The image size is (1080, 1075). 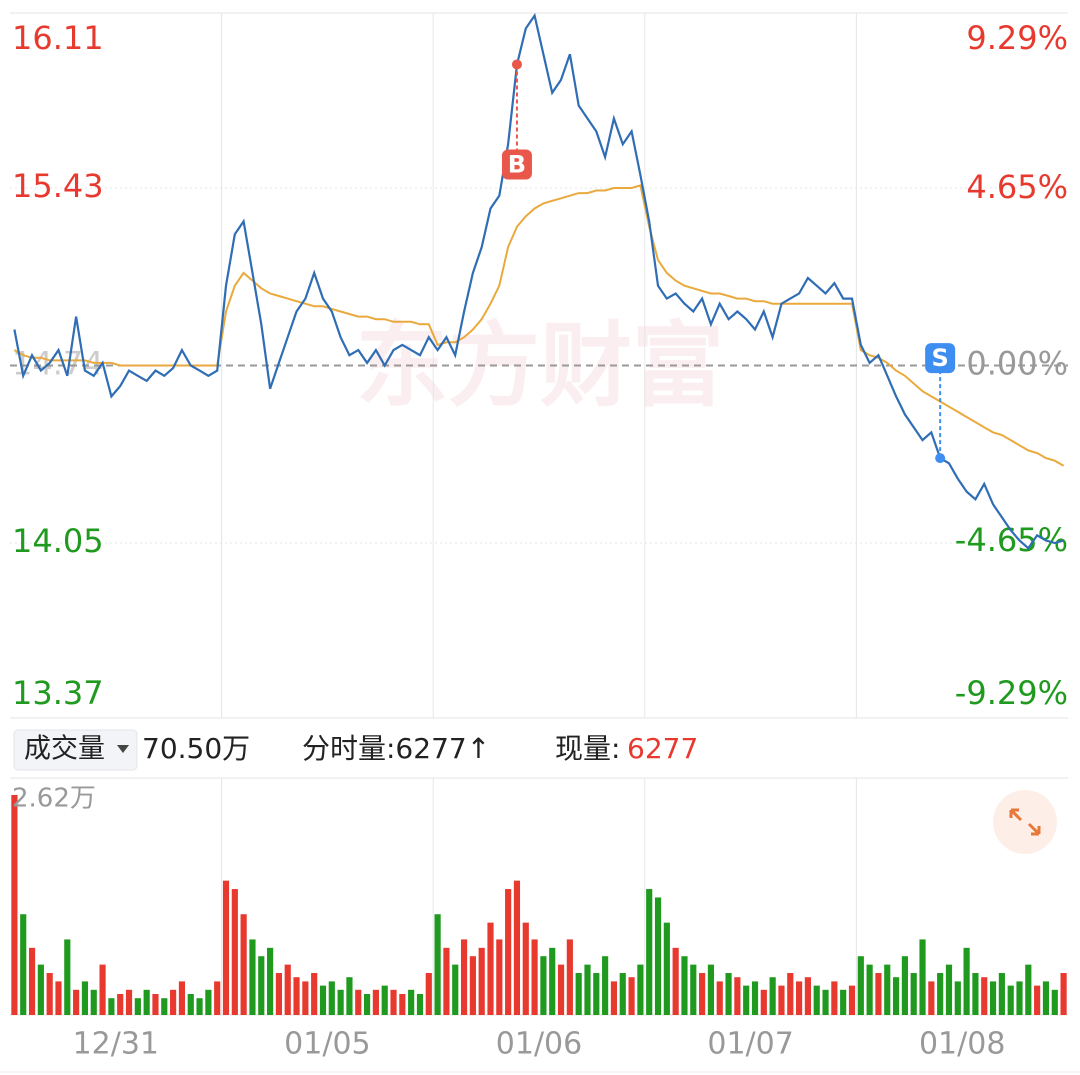 What do you see at coordinates (58, 541) in the screenshot?
I see `y-tick-label: 14.05` at bounding box center [58, 541].